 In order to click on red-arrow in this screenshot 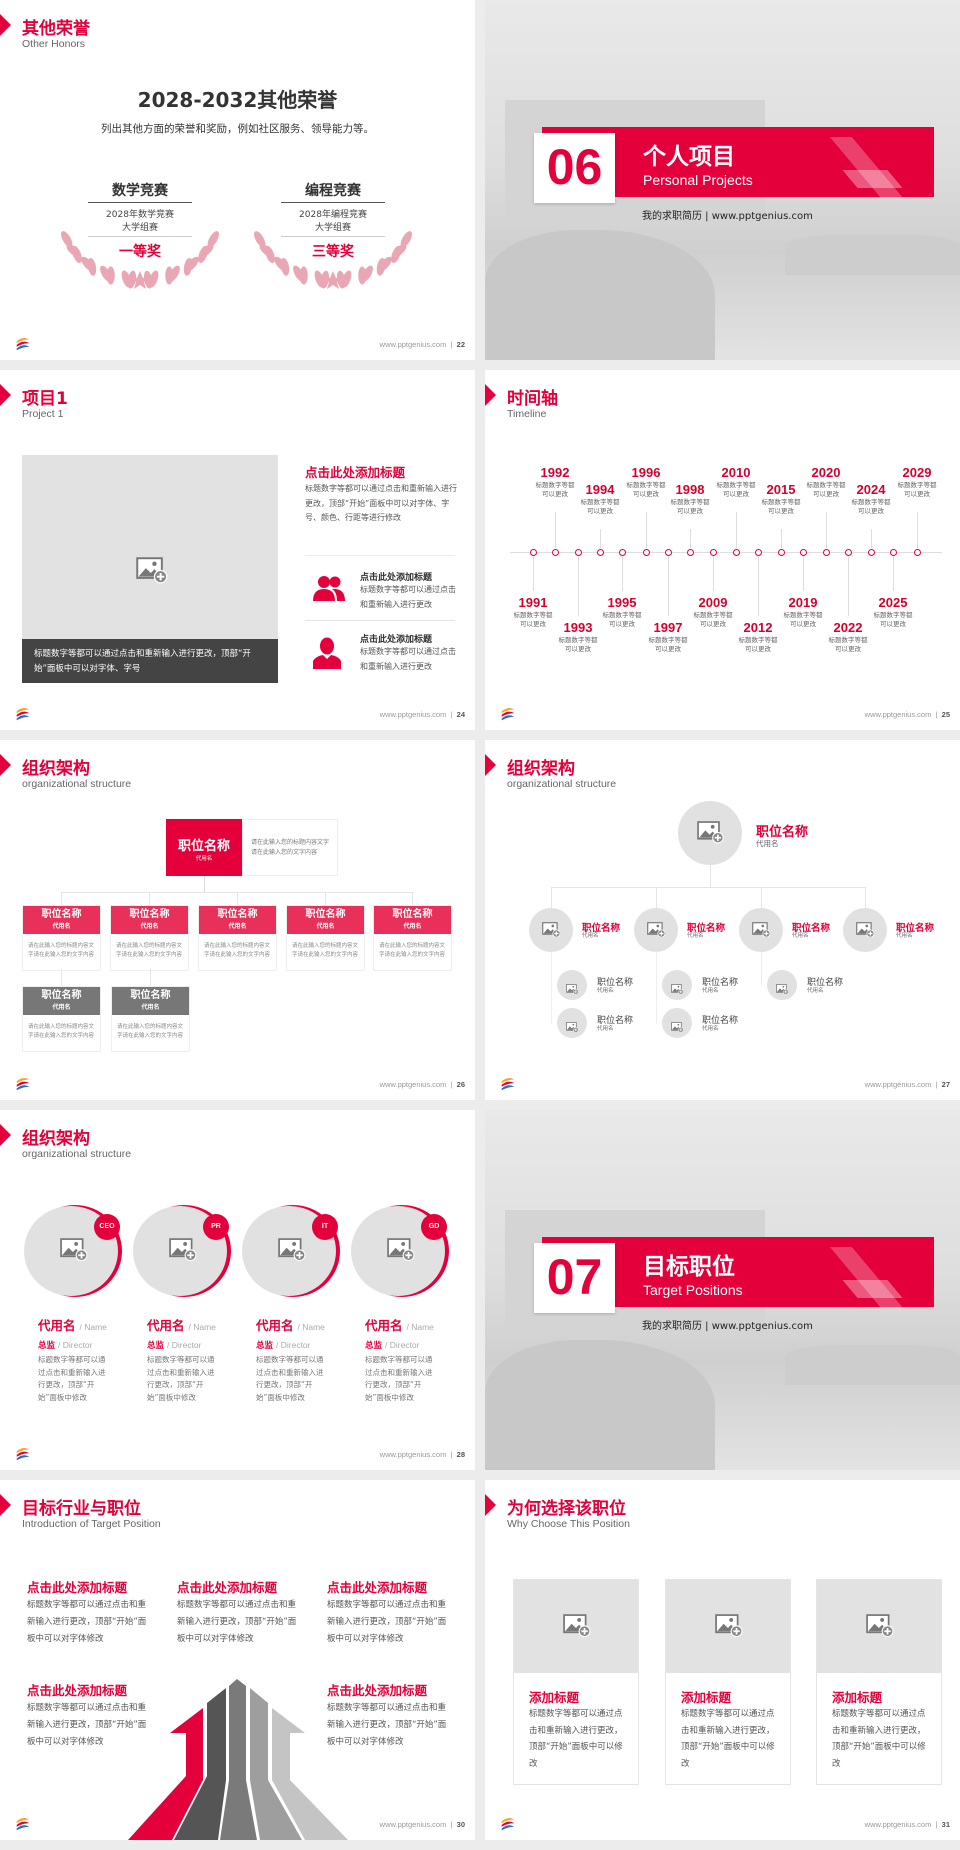, I will do `click(165, 1774)`.